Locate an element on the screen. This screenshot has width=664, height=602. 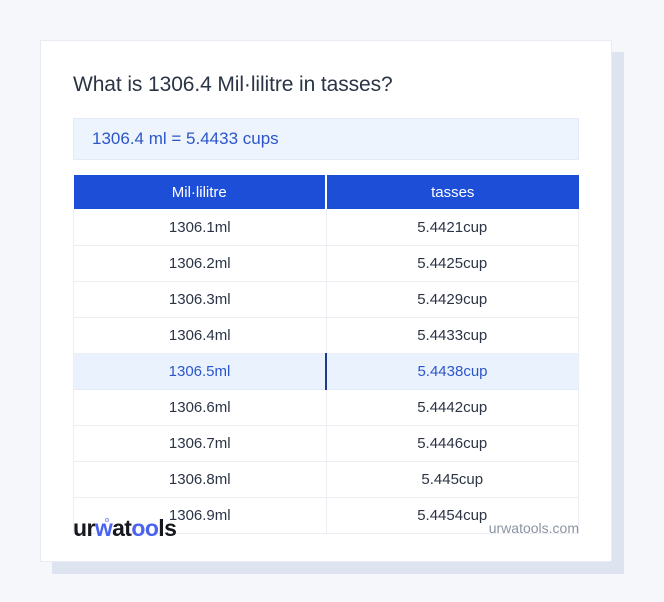
cell-millilitre: 1306.8ml is located at coordinates (200, 479).